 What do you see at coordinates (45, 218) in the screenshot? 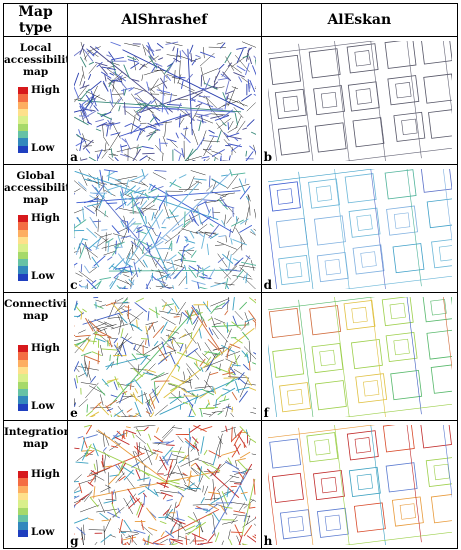
I see `scale-high-label: High` at bounding box center [45, 218].